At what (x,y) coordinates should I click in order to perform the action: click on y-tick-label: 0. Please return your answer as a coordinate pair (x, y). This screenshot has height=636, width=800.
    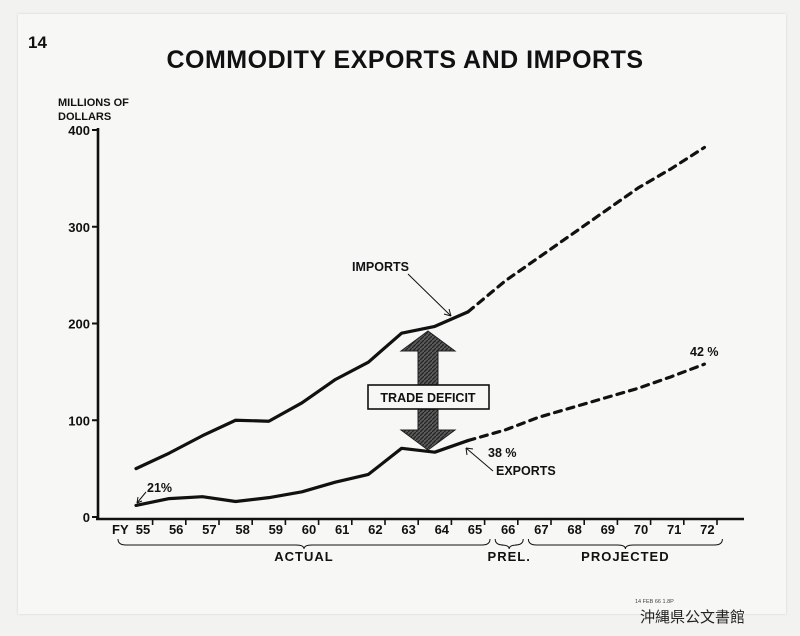
    Looking at the image, I should click on (86, 517).